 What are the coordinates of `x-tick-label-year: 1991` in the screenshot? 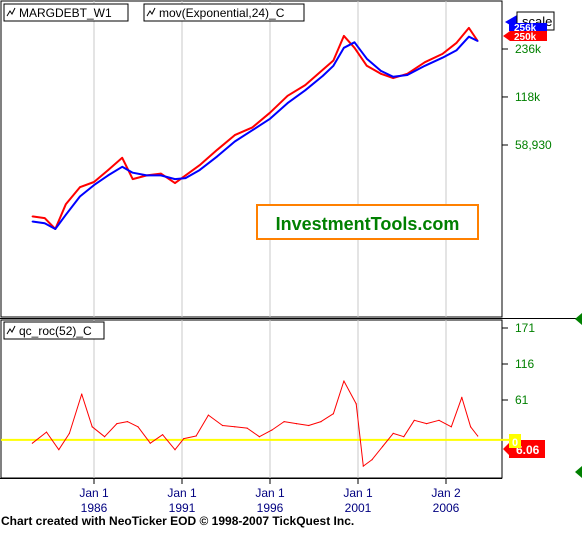 It's located at (182, 508).